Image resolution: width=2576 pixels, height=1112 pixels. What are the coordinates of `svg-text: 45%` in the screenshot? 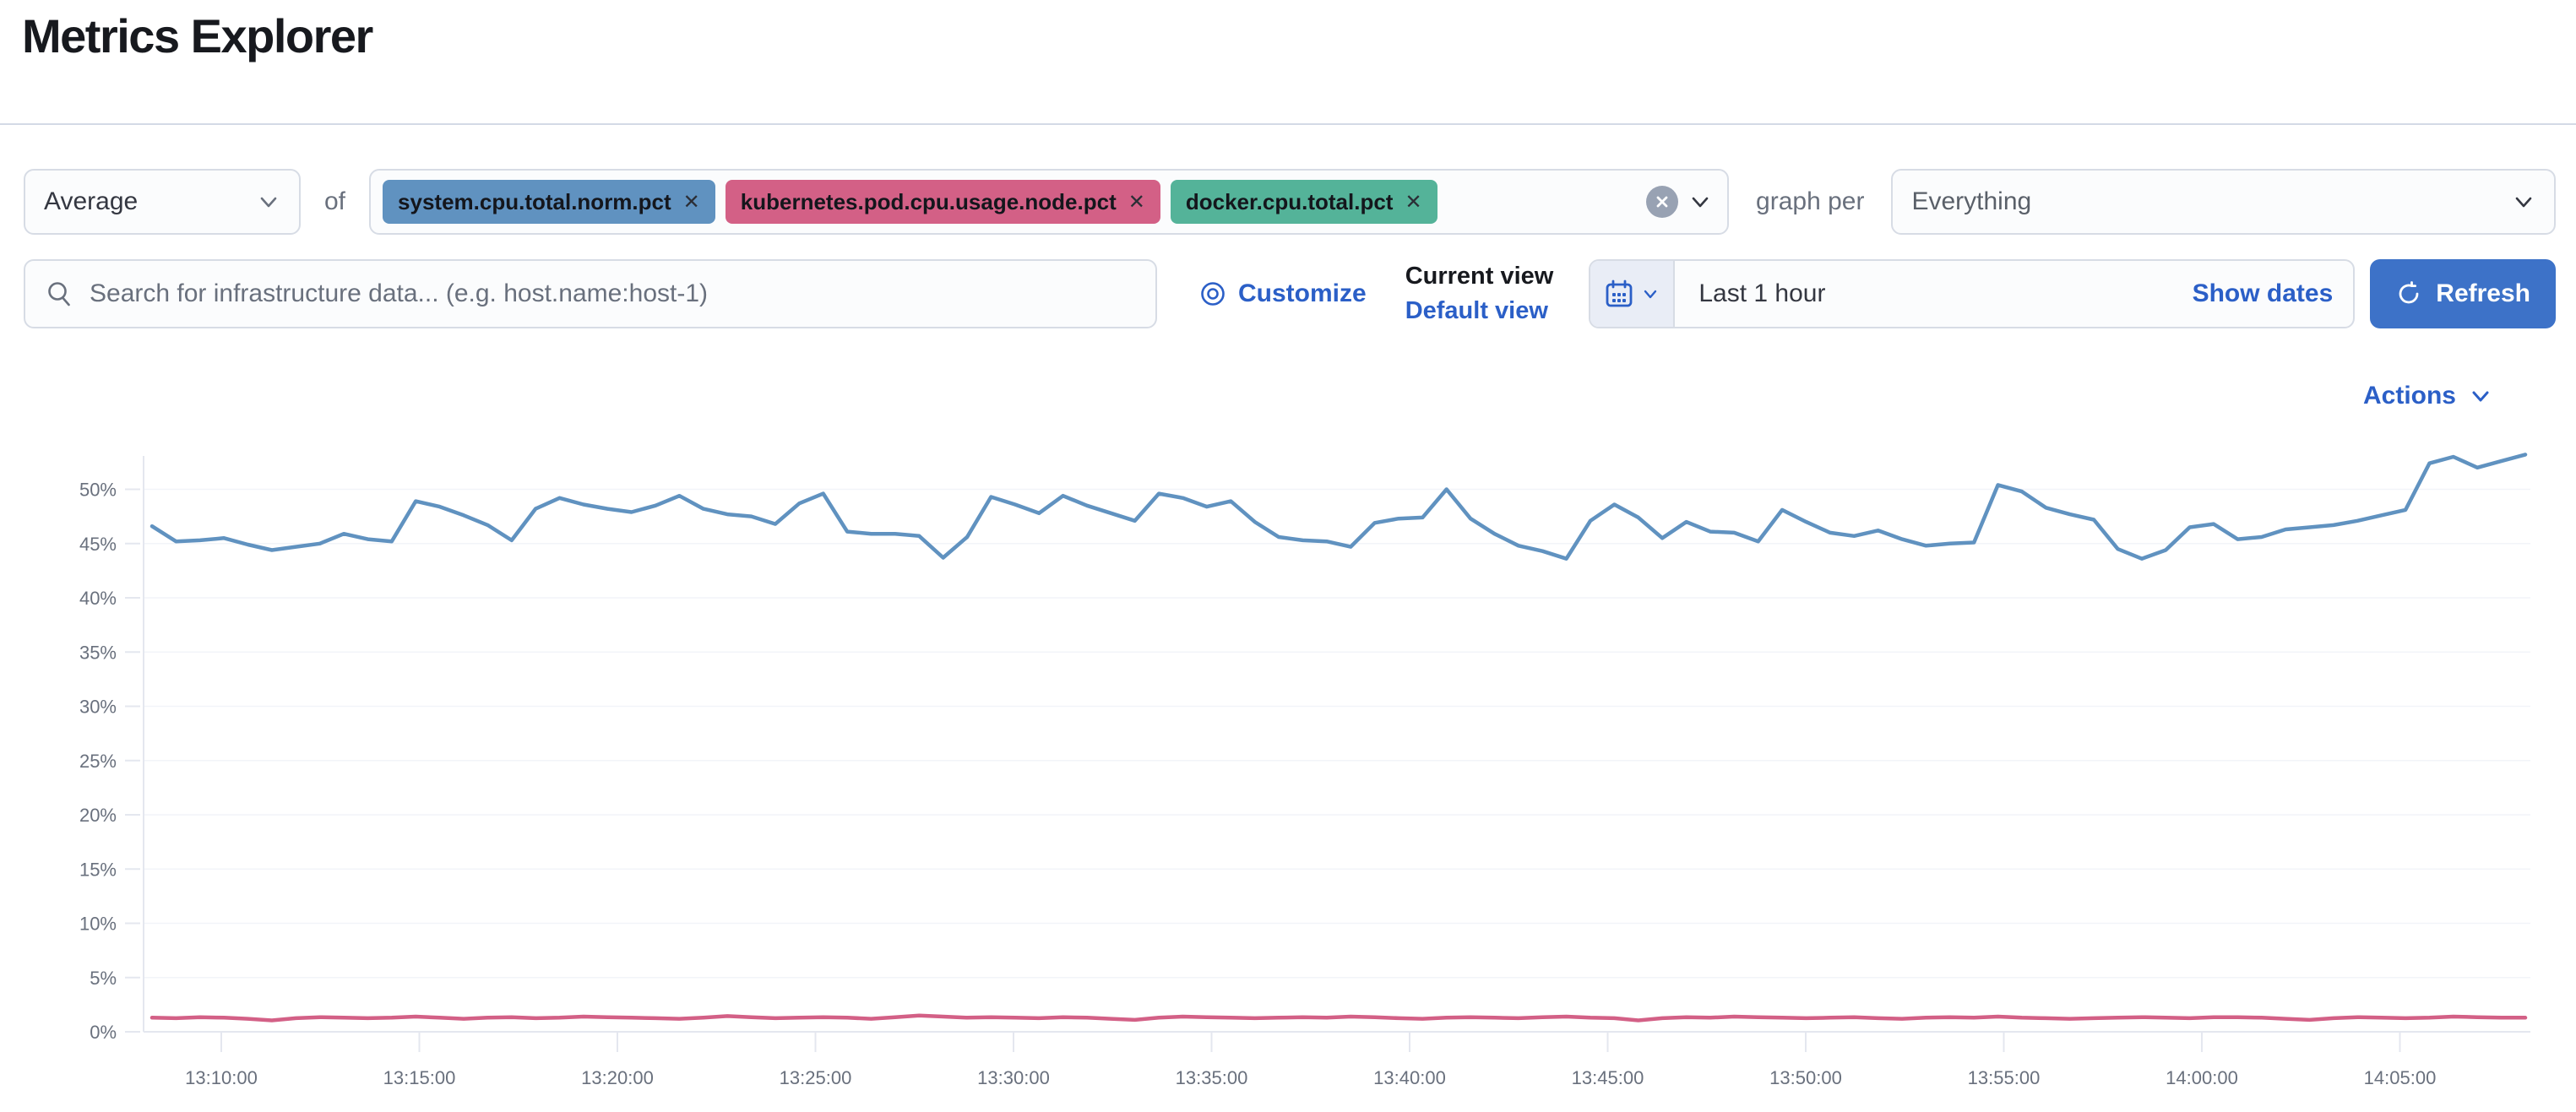 It's located at (98, 545).